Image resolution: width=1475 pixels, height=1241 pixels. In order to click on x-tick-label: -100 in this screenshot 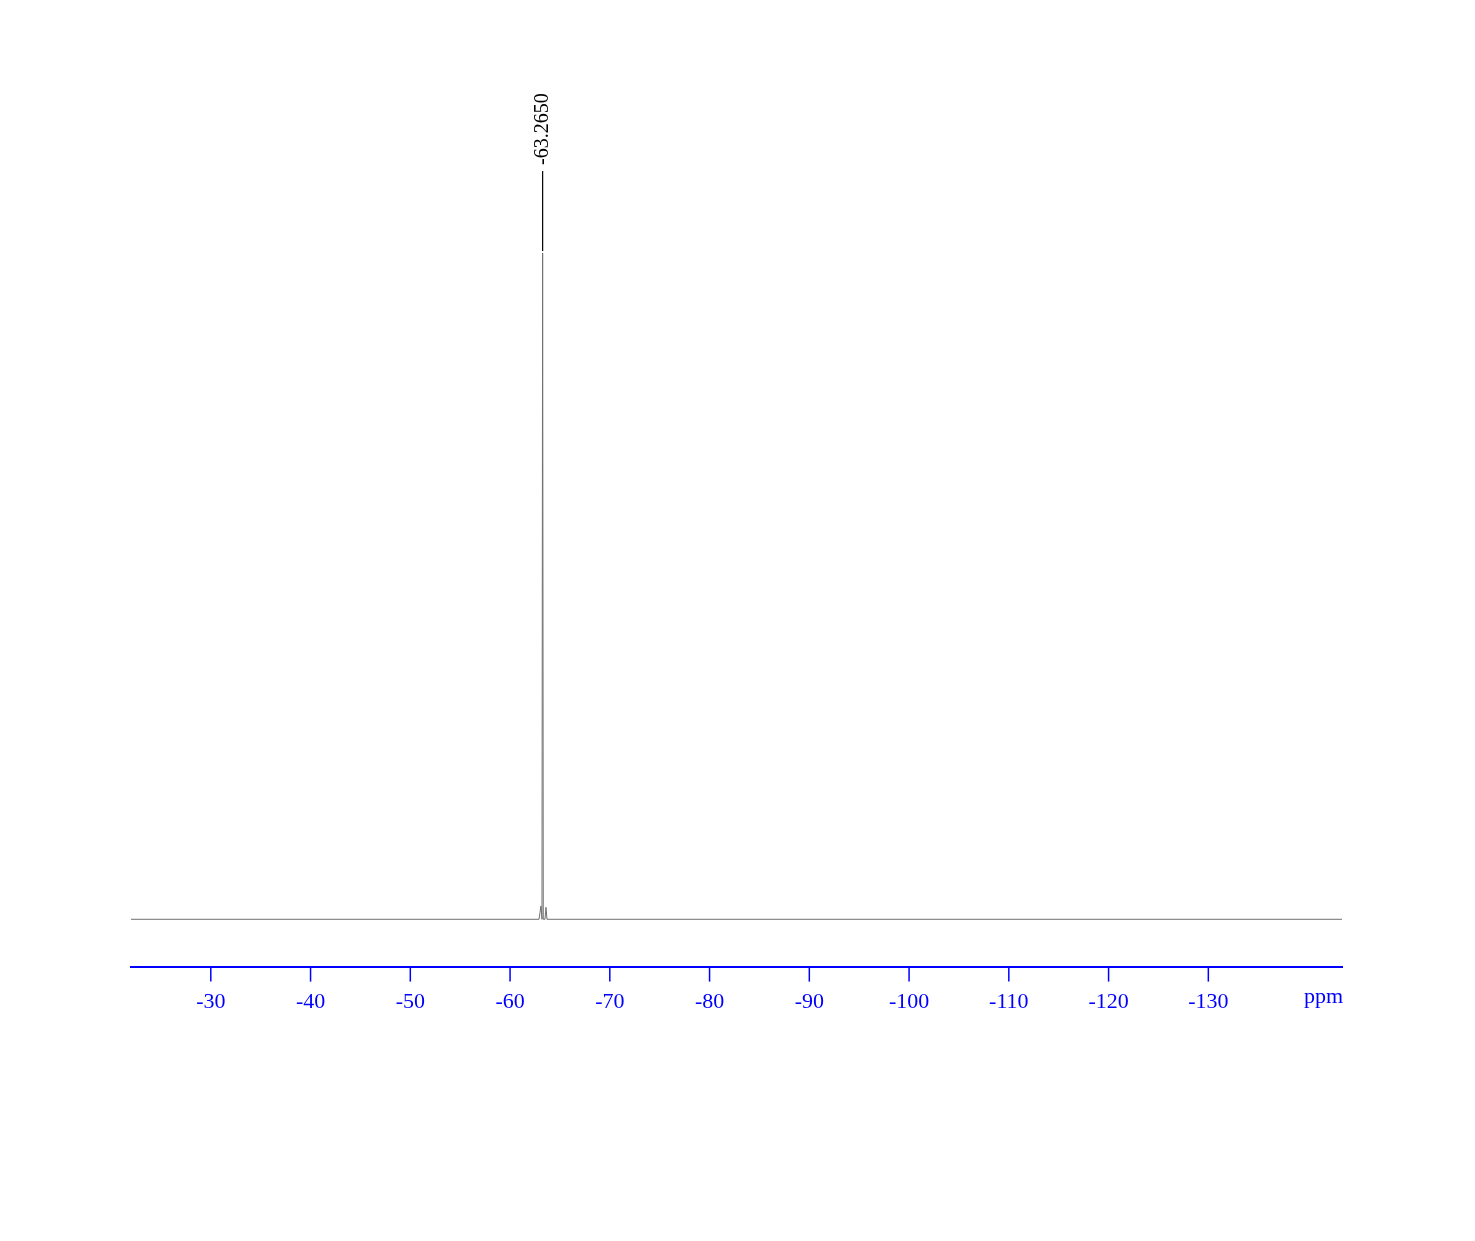, I will do `click(909, 1000)`.